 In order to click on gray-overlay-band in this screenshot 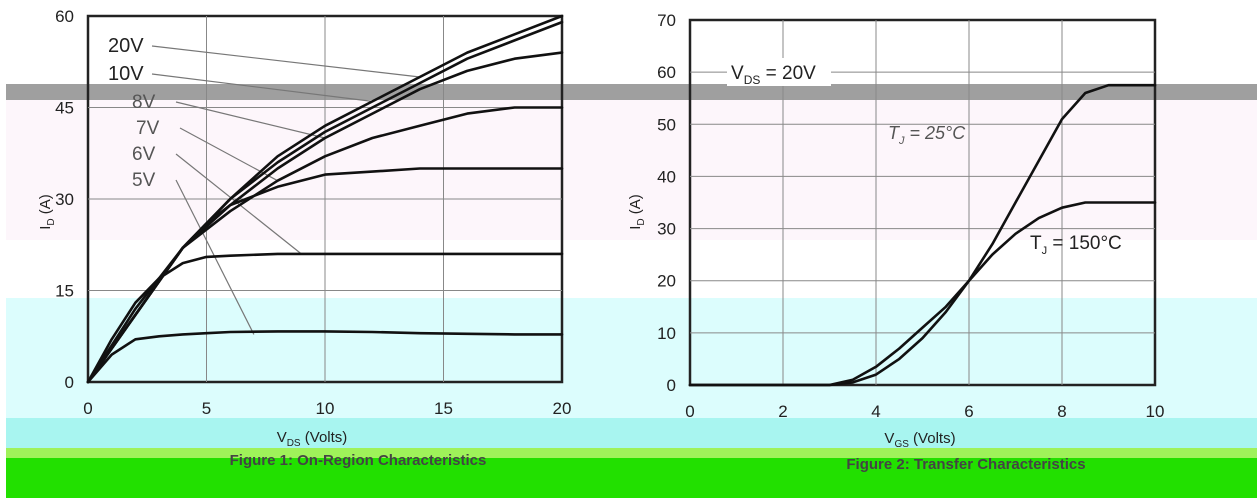, I will do `click(631, 92)`.